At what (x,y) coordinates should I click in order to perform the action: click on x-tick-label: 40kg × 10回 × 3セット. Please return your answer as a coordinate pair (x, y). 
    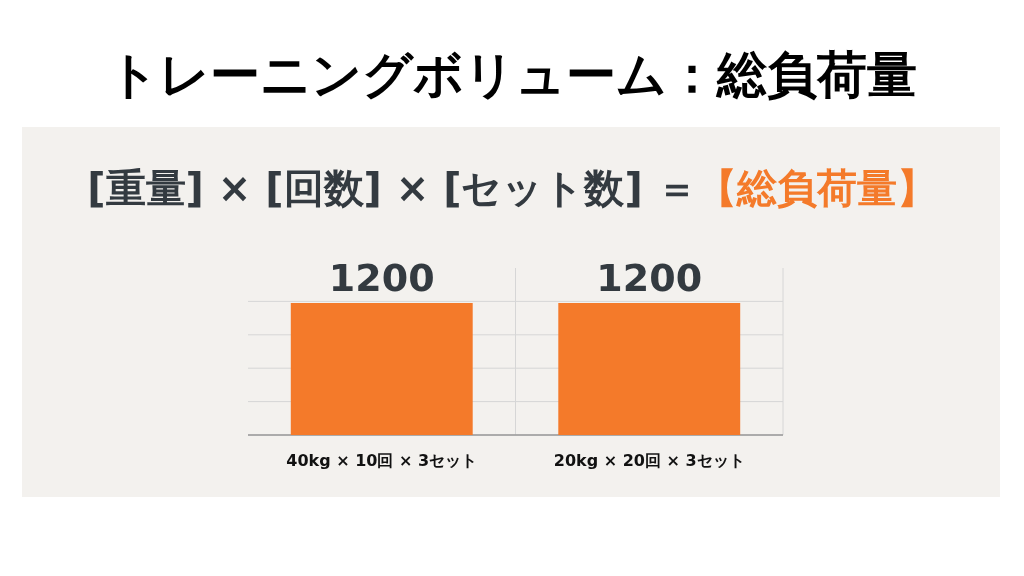
    Looking at the image, I should click on (382, 460).